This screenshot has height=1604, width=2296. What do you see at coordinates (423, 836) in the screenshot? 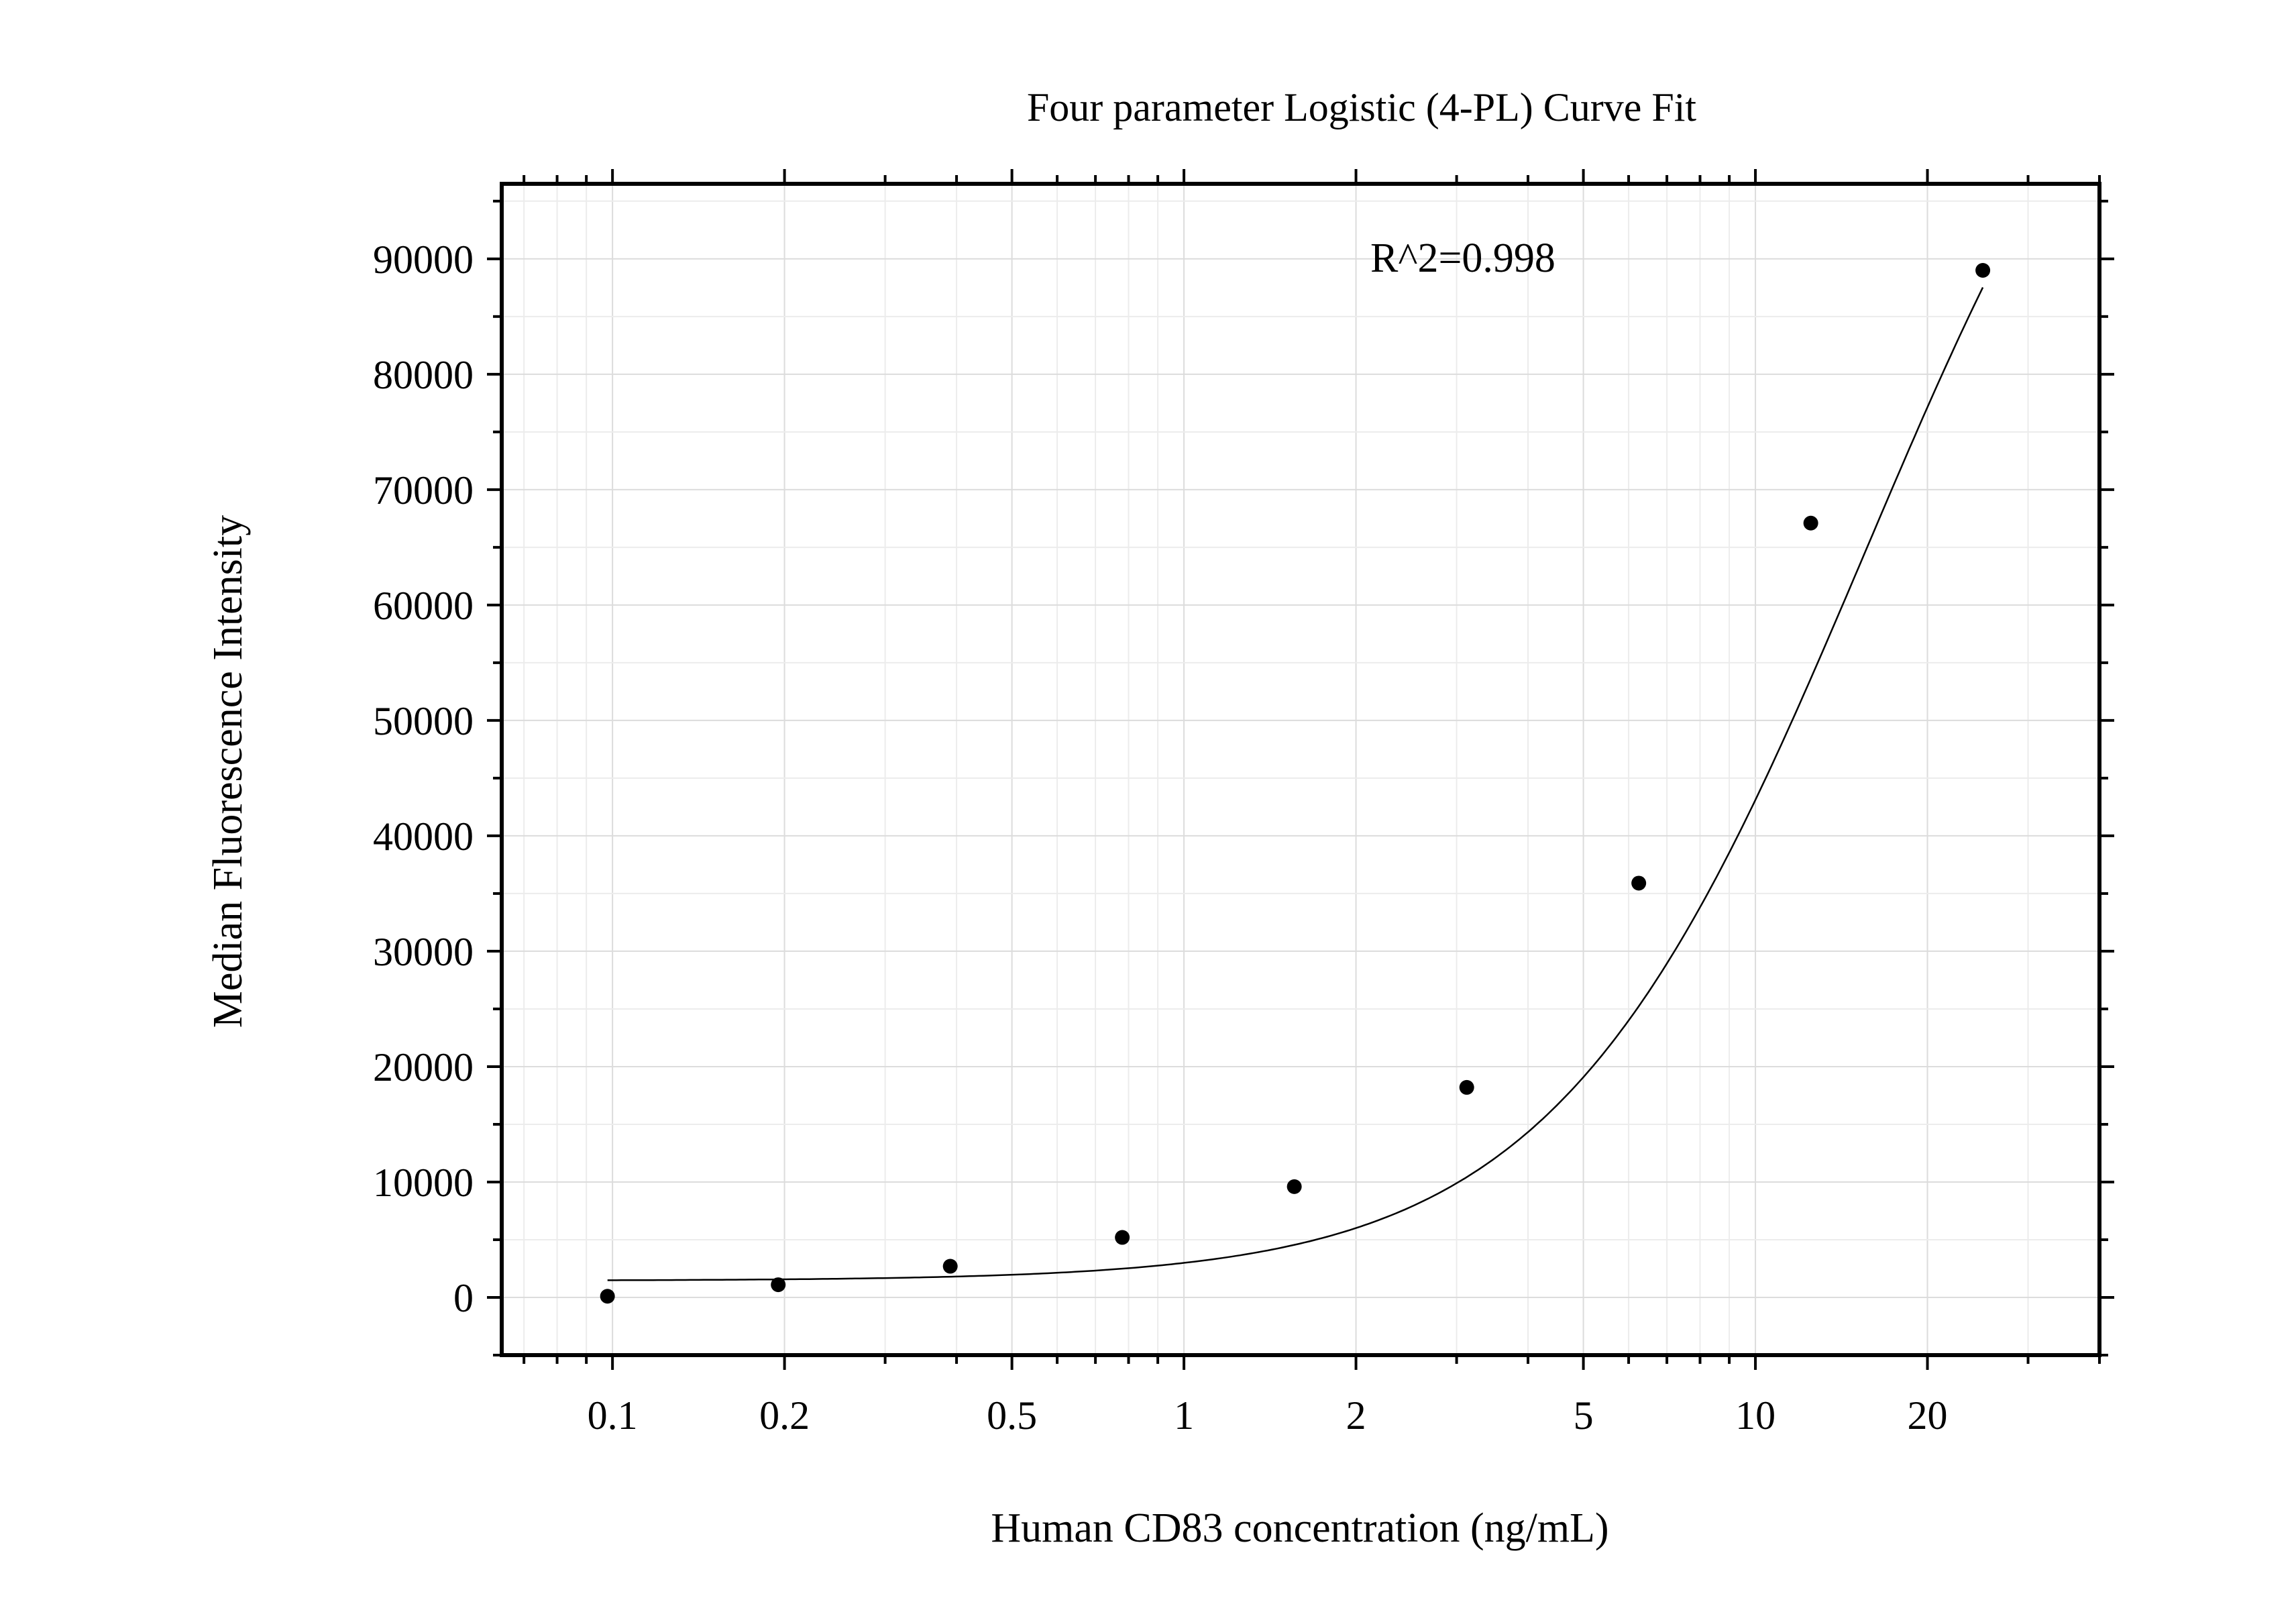
I see `y-tick-label: 40000` at bounding box center [423, 836].